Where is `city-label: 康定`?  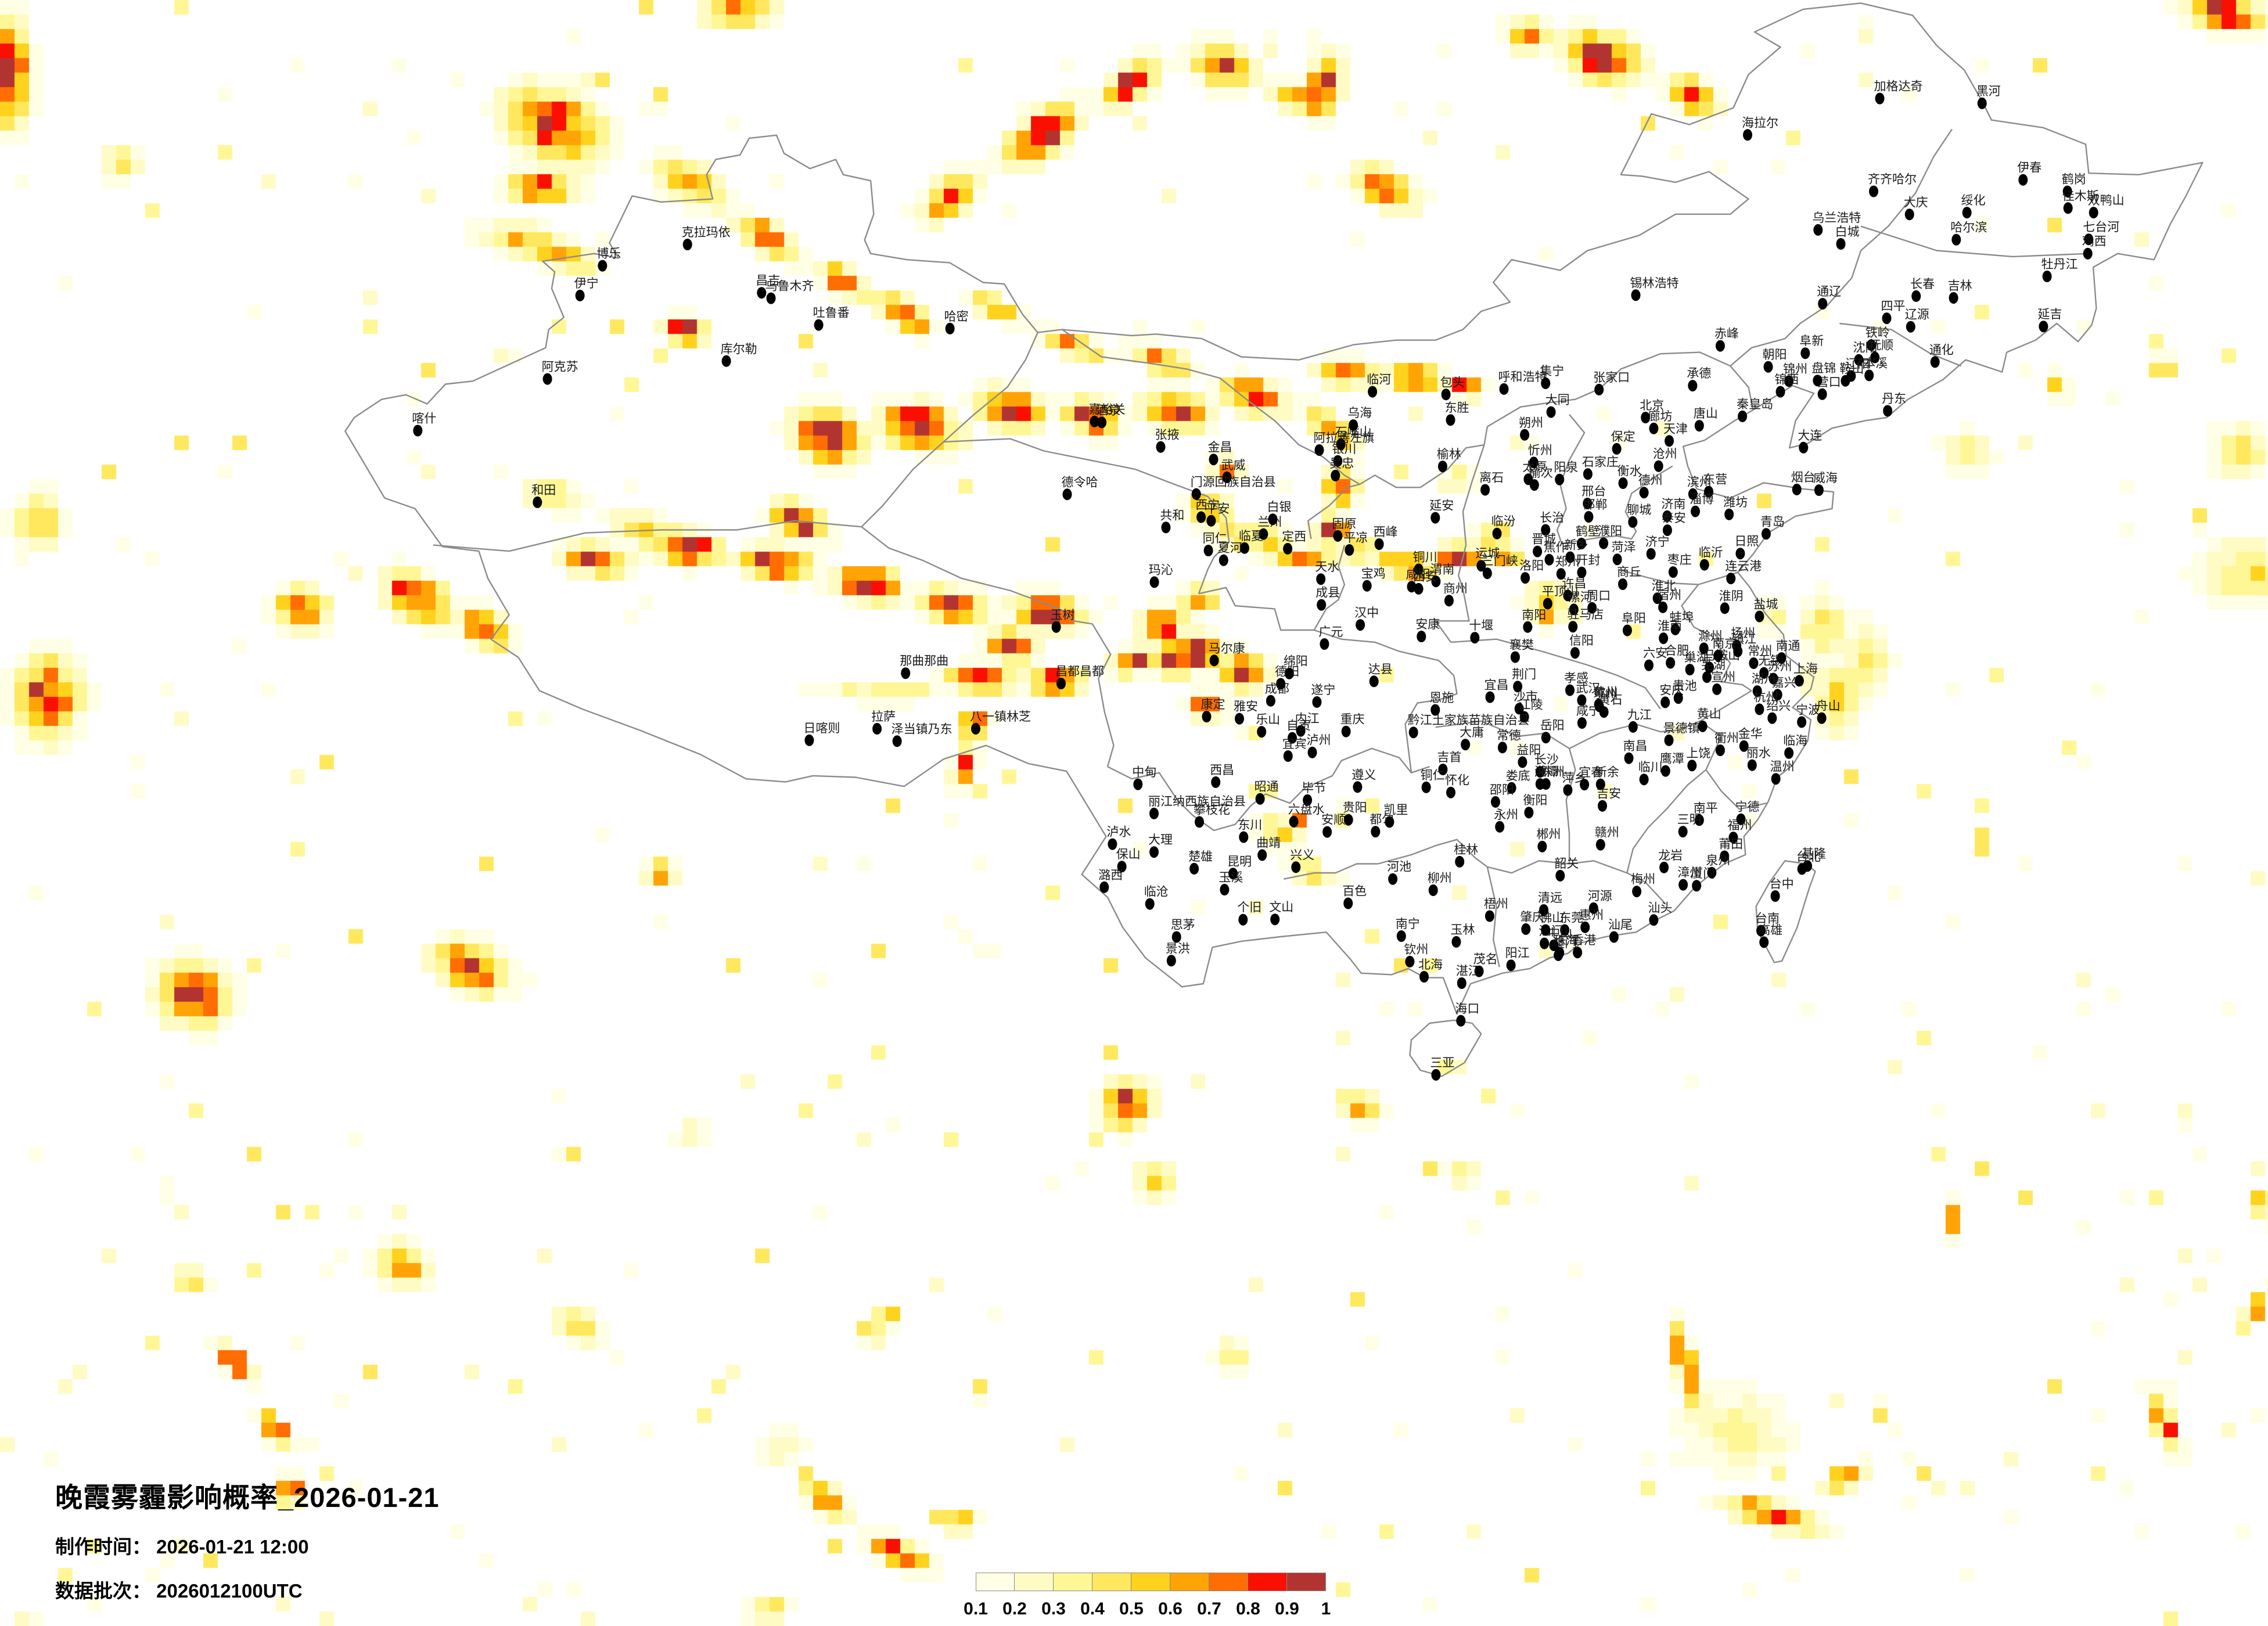
city-label: 康定 is located at coordinates (1213, 704).